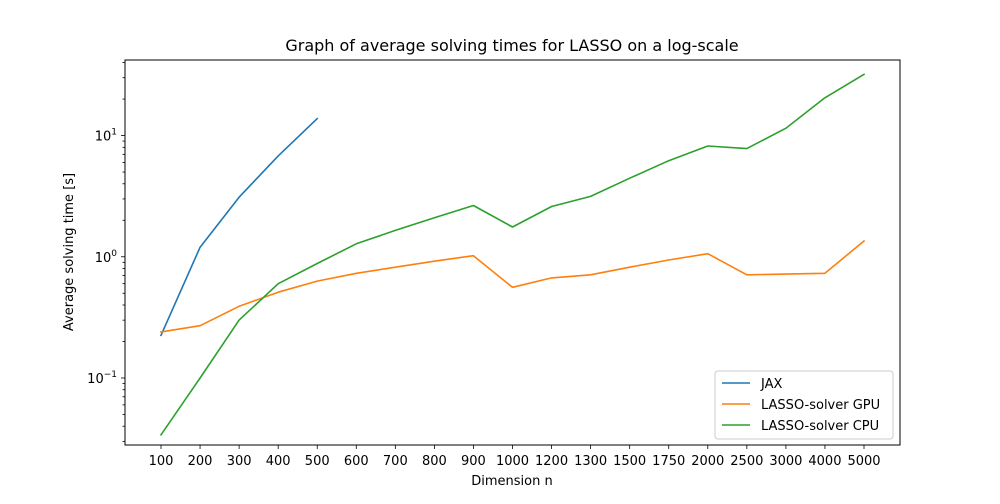  Describe the element at coordinates (771, 384) in the screenshot. I see `legend-label-jax: JAX` at that location.